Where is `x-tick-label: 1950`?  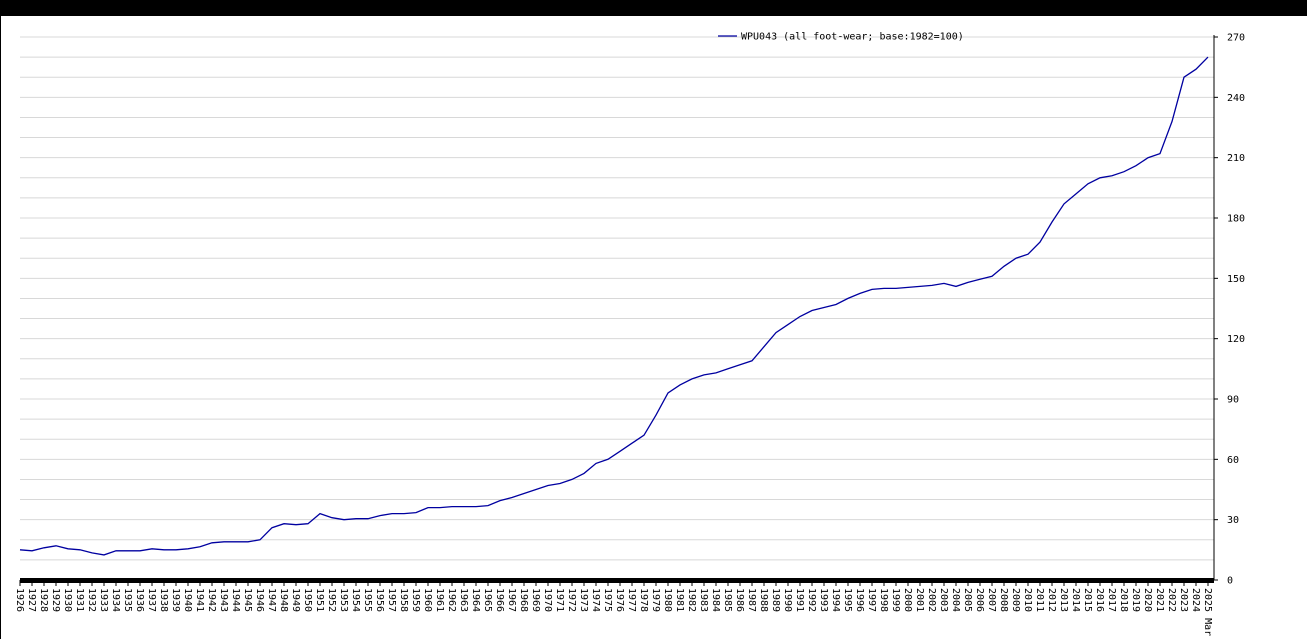 x-tick-label: 1950 is located at coordinates (307, 600).